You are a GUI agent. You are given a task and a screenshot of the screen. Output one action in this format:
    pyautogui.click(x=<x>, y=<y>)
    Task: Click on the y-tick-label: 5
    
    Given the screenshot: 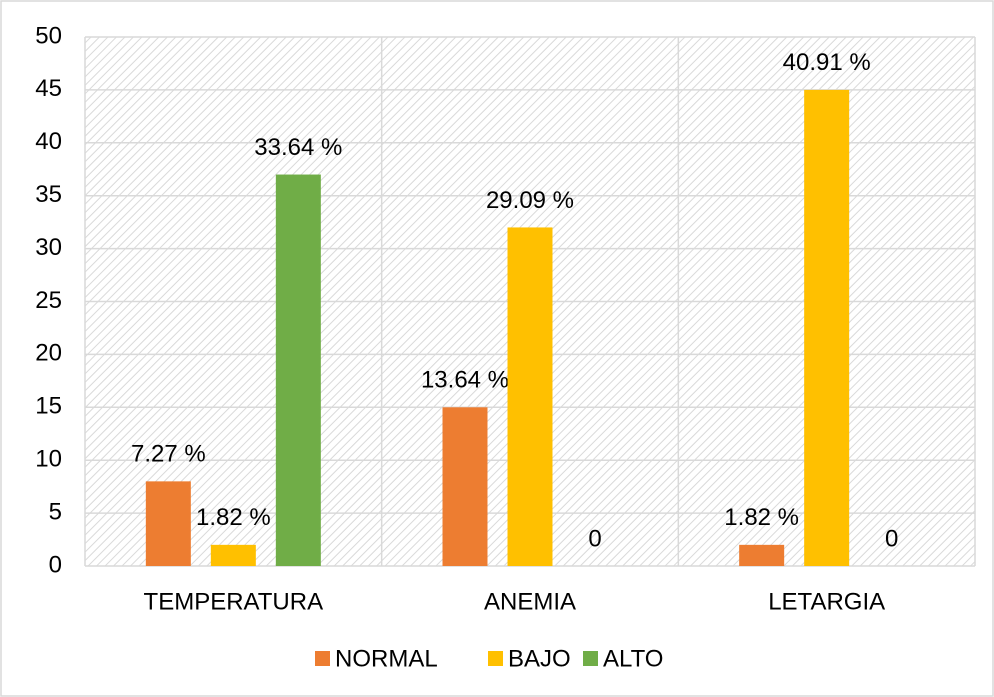 What is the action you would take?
    pyautogui.click(x=55, y=511)
    